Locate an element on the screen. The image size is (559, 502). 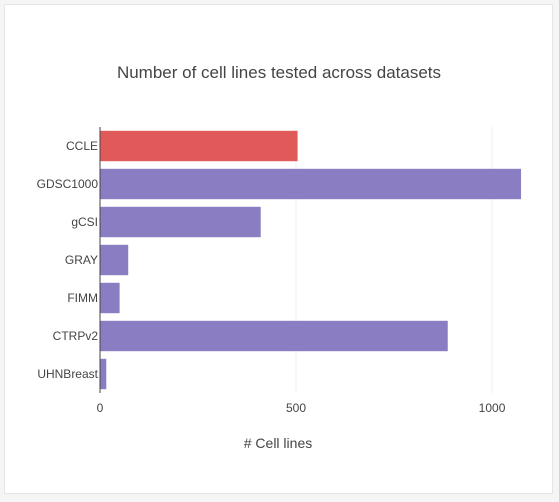
bar-gdsc1000 is located at coordinates (311, 184).